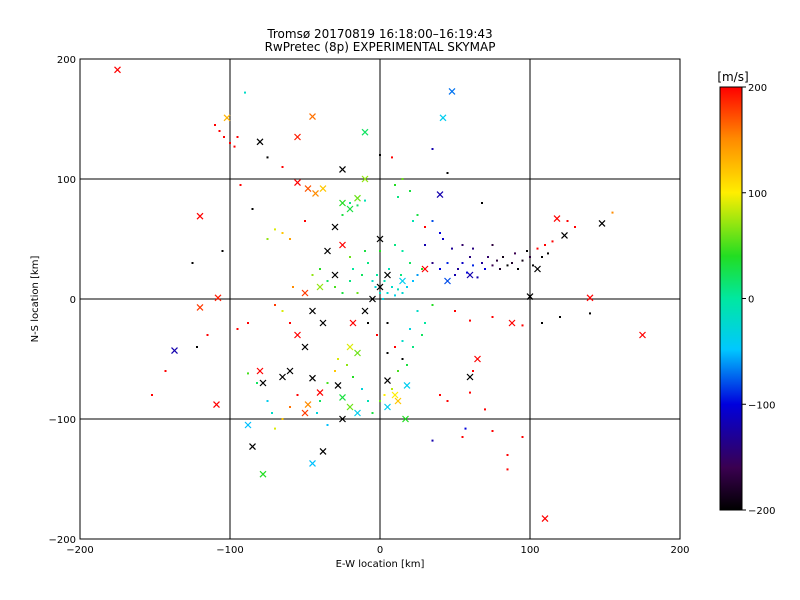 The width and height of the screenshot is (800, 600). Describe the element at coordinates (62, 420) in the screenshot. I see `y-tick-label: −100` at that location.